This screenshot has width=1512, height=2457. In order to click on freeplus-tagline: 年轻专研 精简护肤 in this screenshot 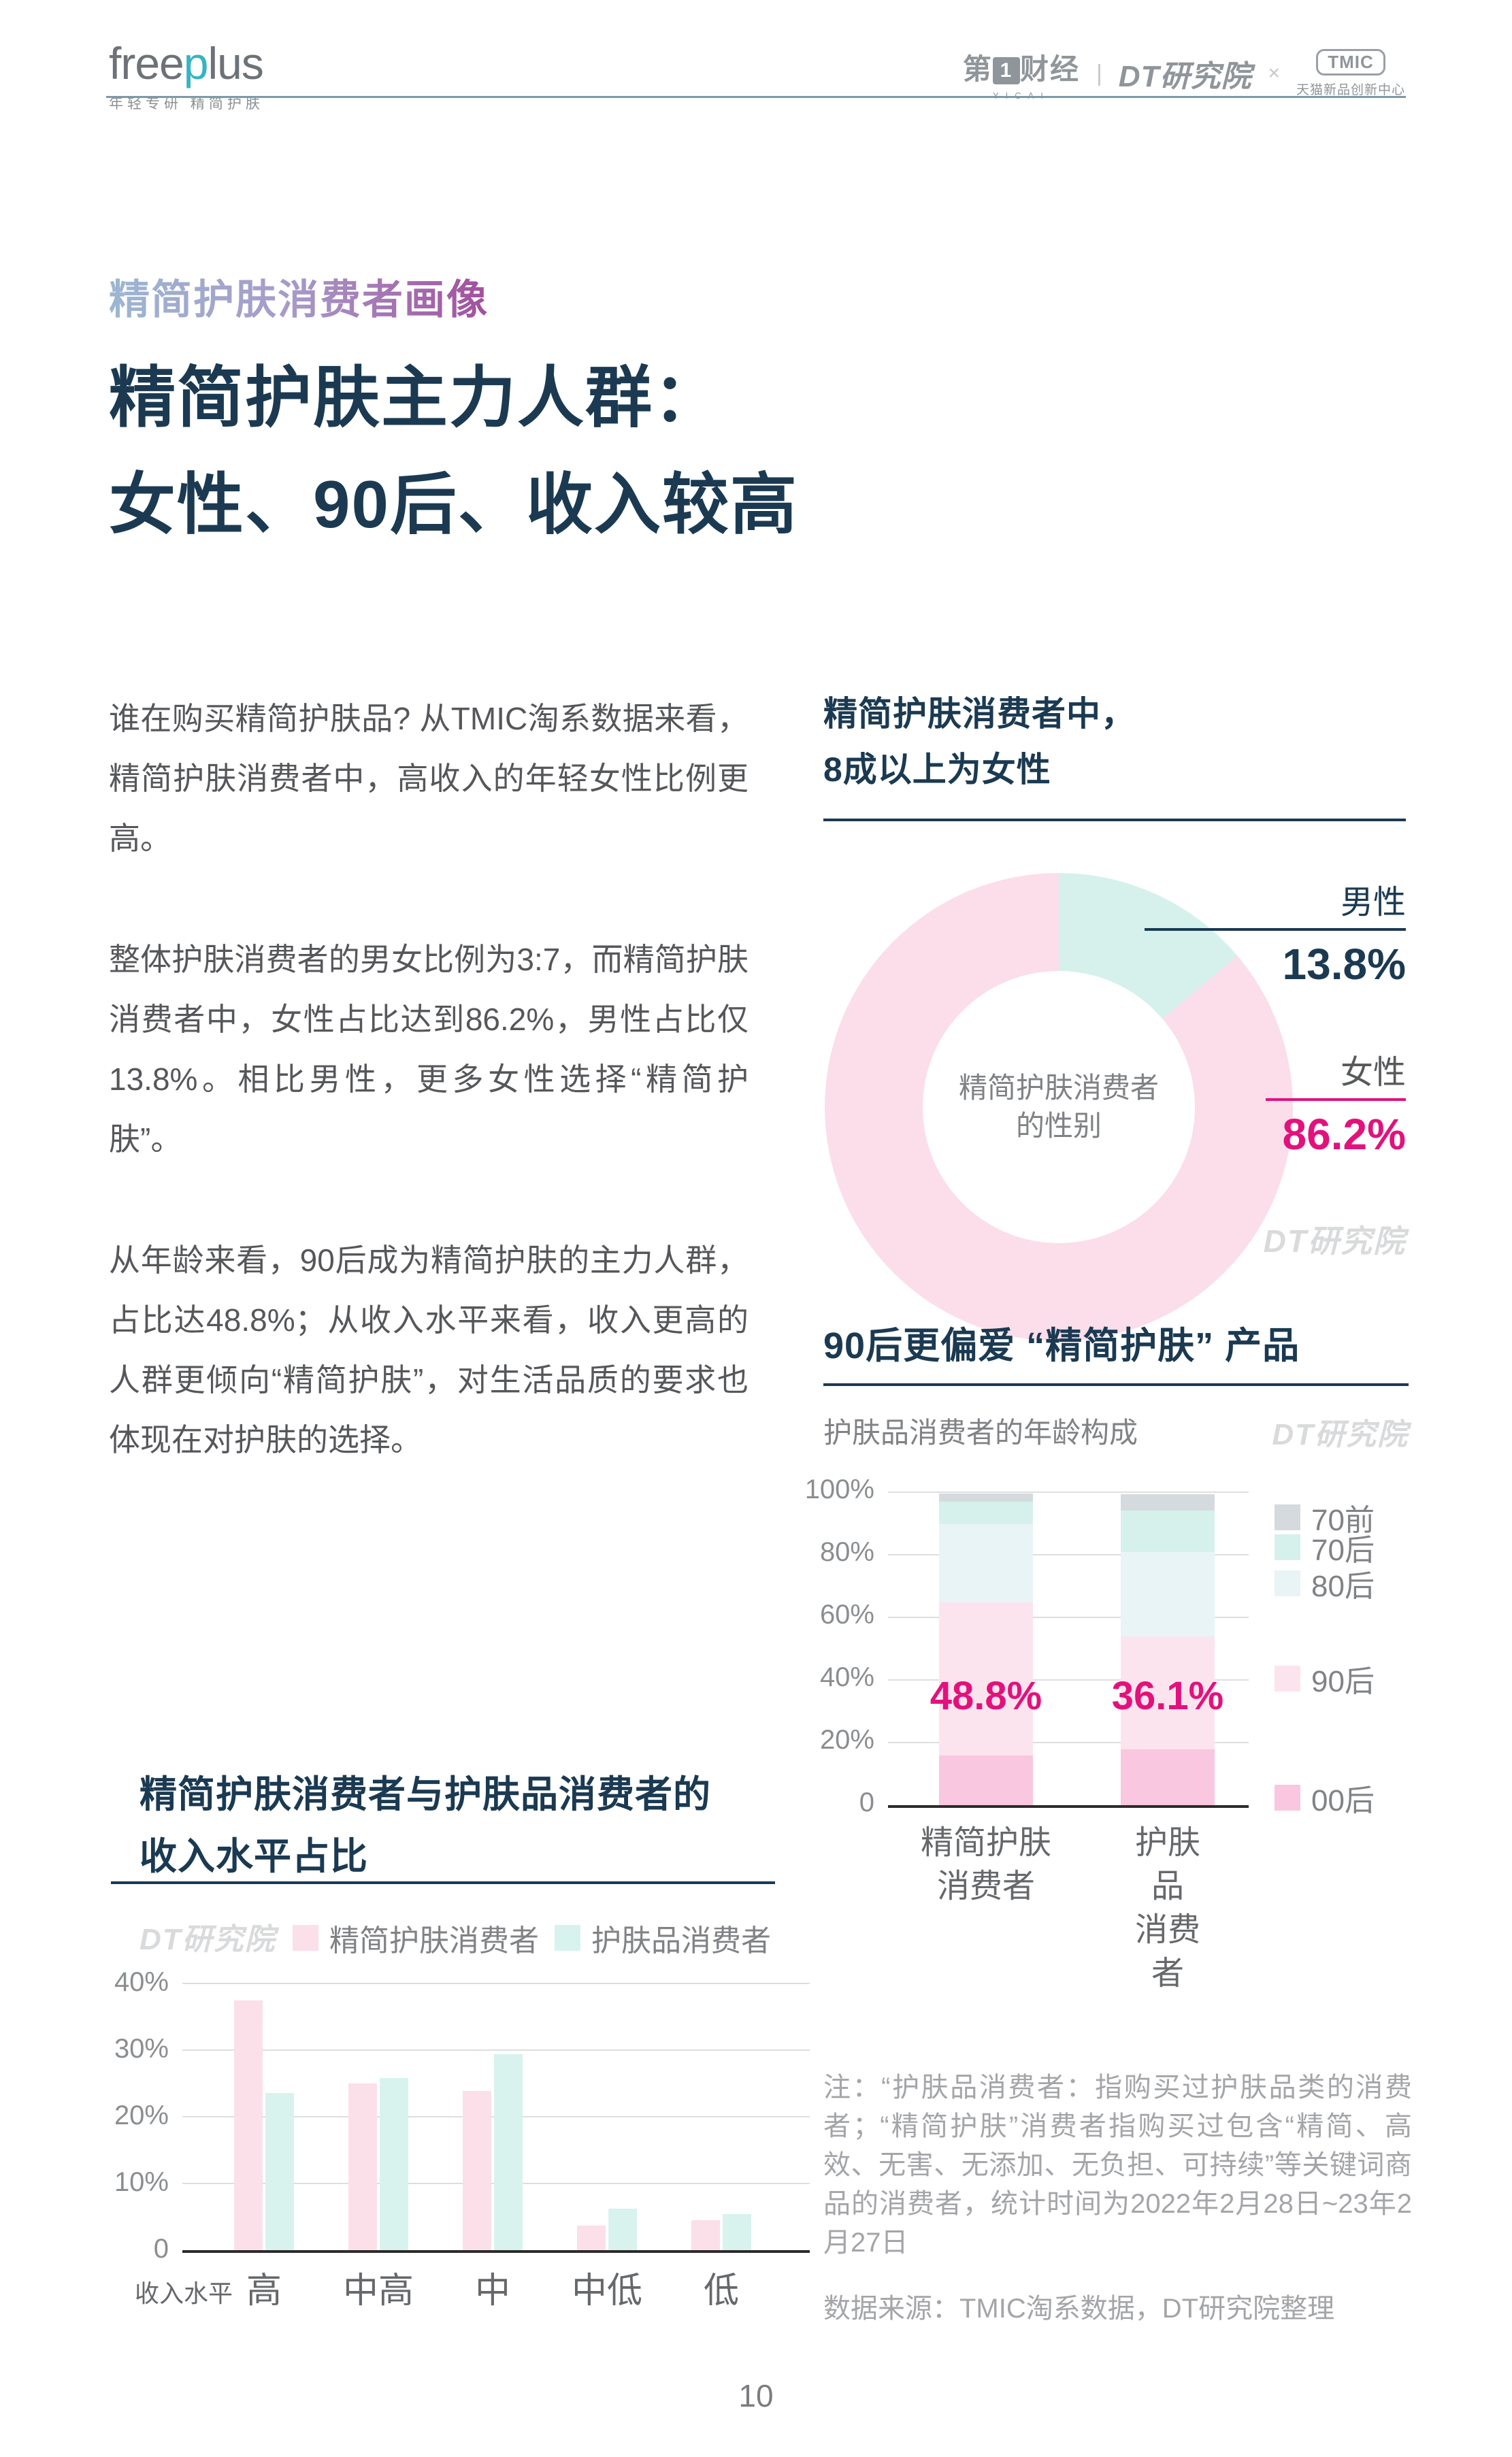, I will do `click(186, 104)`.